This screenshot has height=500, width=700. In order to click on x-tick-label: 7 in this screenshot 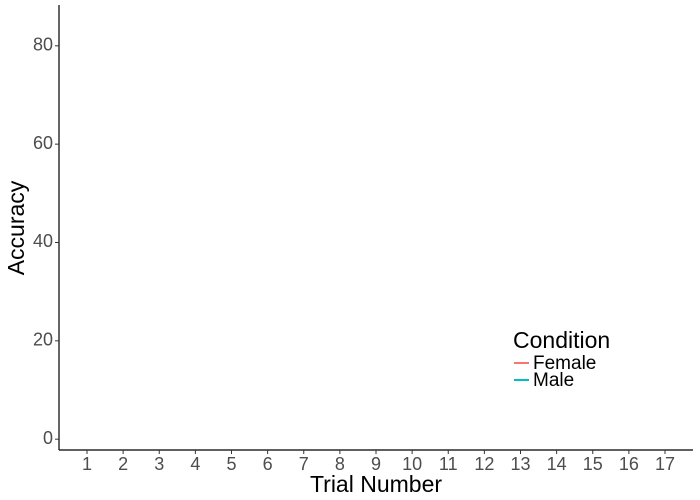, I will do `click(304, 464)`.